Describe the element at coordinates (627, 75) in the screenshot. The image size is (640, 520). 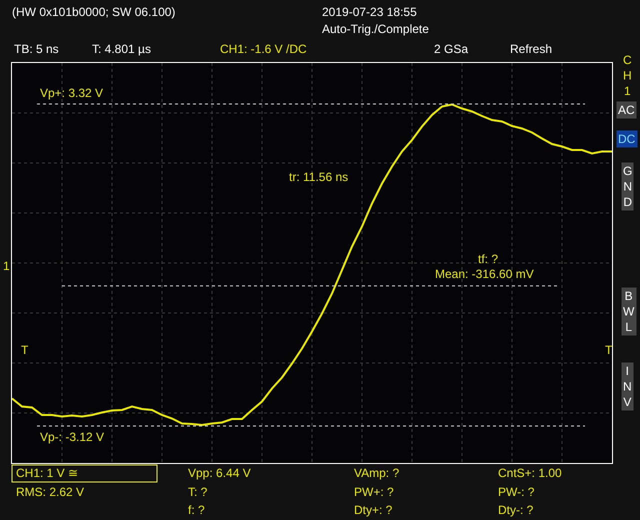
I see `text: CH1` at that location.